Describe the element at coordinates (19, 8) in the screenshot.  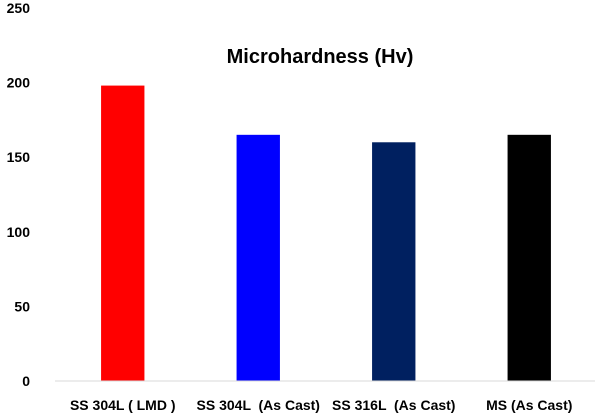
I see `y-tick-label: 250` at that location.